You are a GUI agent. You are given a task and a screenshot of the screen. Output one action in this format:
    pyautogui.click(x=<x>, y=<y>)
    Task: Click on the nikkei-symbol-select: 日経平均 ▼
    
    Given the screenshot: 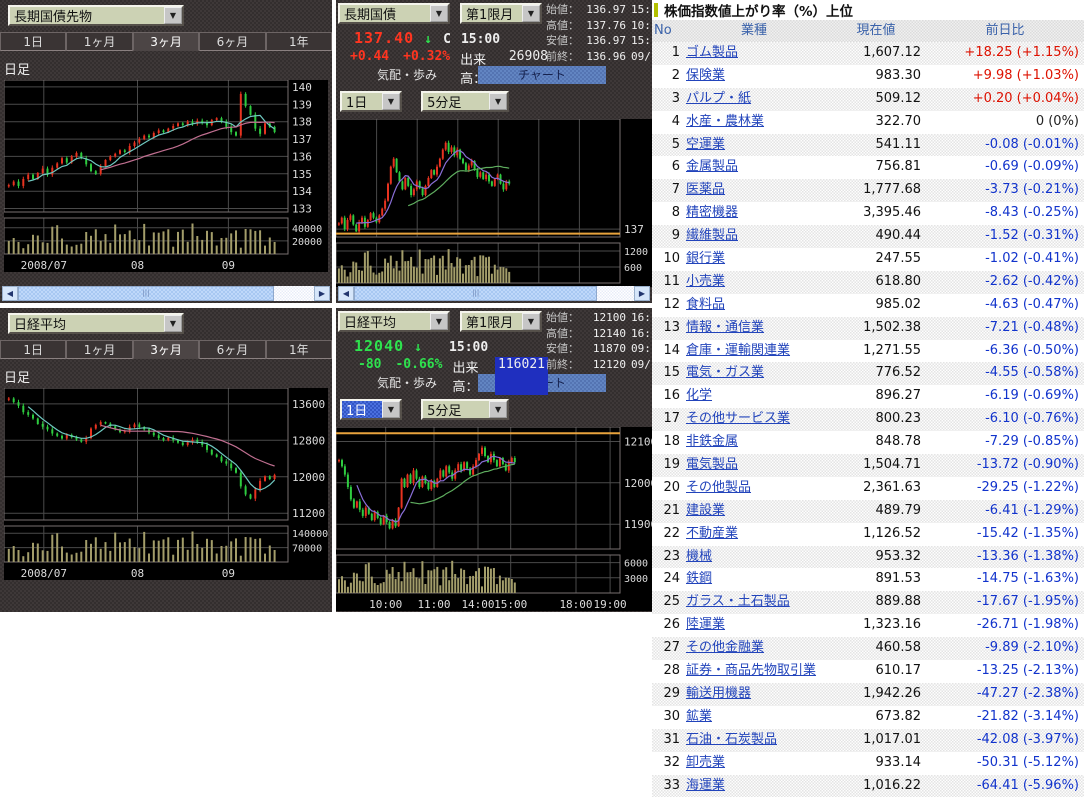 What is the action you would take?
    pyautogui.click(x=394, y=321)
    